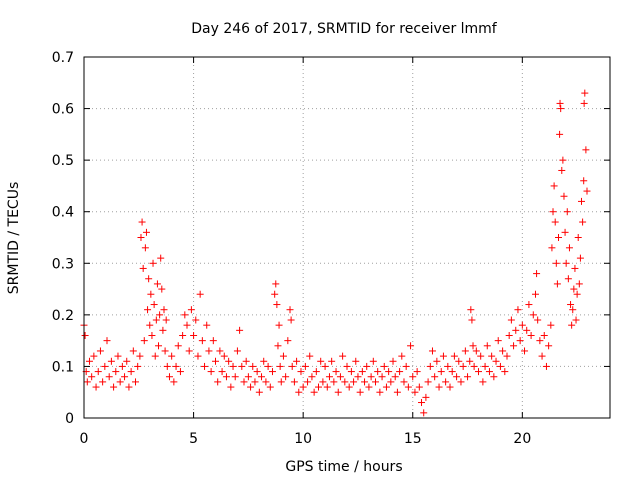 This screenshot has height=480, width=640. Describe the element at coordinates (63, 58) in the screenshot. I see `y-tick-label: 0.7` at that location.